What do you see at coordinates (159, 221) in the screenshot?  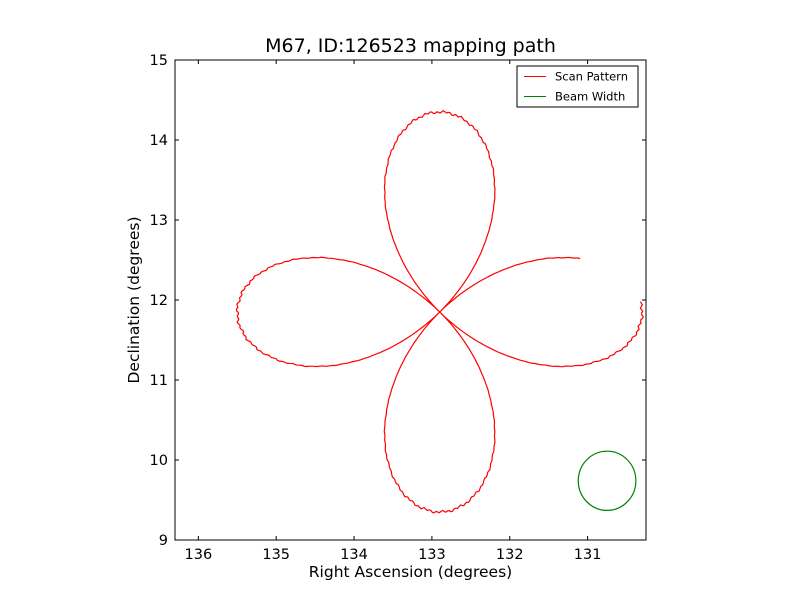 I see `y-tick-label: 13` at bounding box center [159, 221].